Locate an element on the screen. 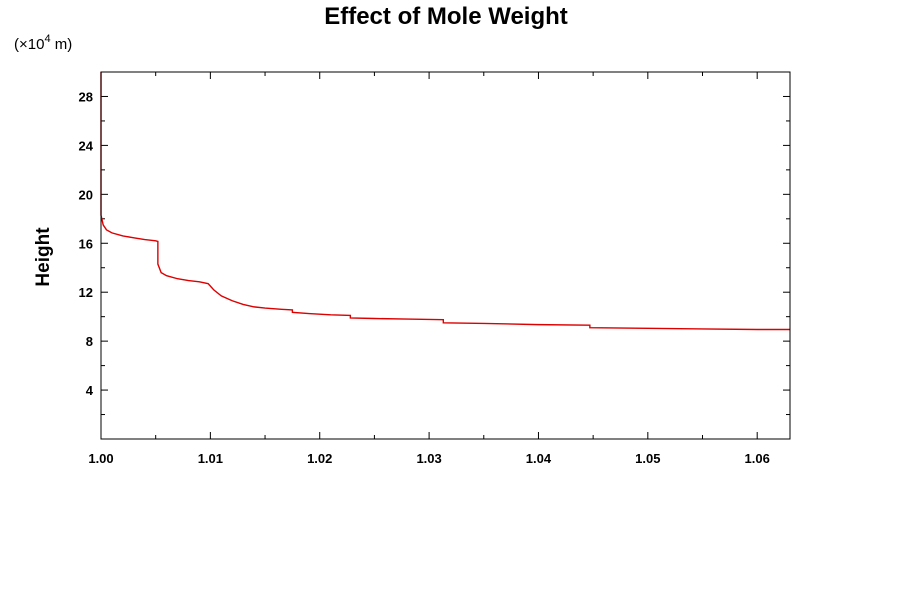 This screenshot has height=600, width=900. y-tick-label: 4 is located at coordinates (90, 390).